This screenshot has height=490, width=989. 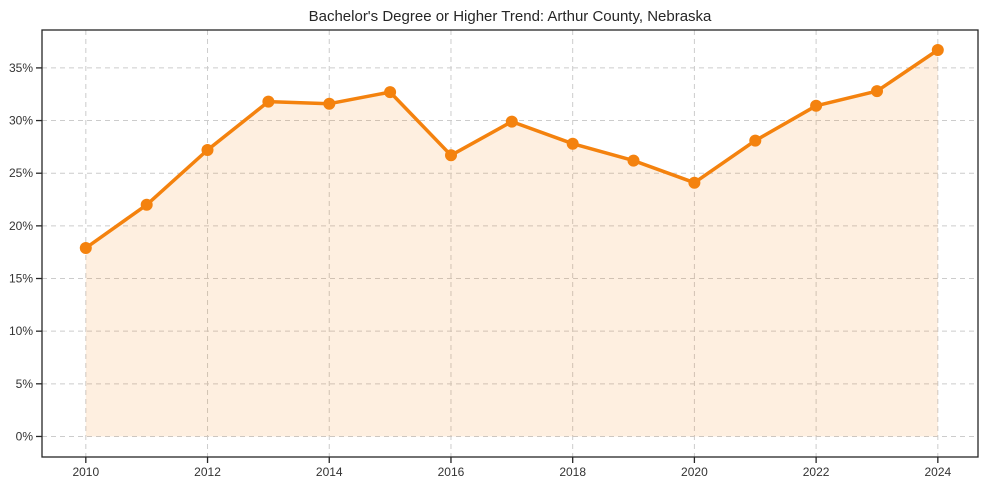 What do you see at coordinates (207, 472) in the screenshot?
I see `x-tick-label: 2012` at bounding box center [207, 472].